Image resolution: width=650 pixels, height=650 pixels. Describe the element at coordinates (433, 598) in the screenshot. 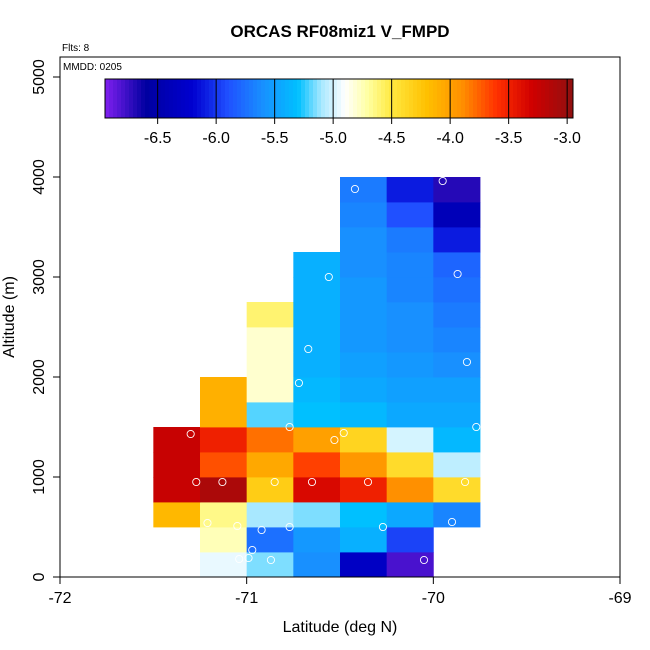

I see `x-tick-label: -70` at that location.